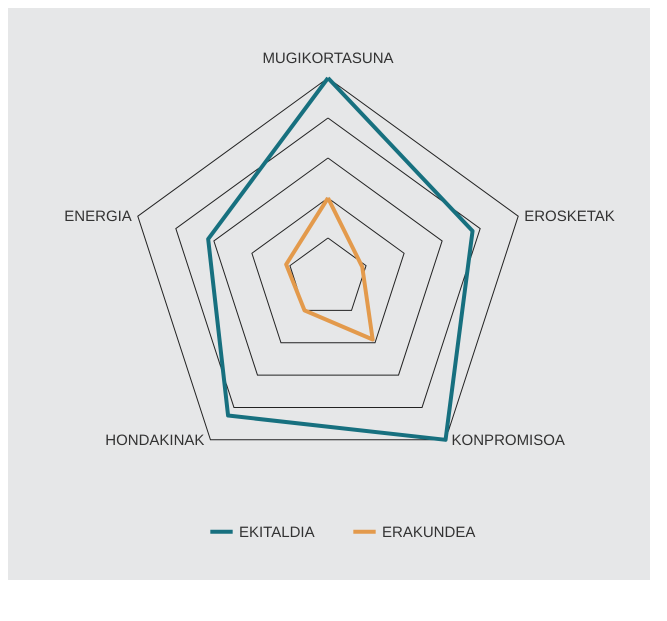  Describe the element at coordinates (154, 440) in the screenshot. I see `spoke-label: HONDAKINAK` at that location.